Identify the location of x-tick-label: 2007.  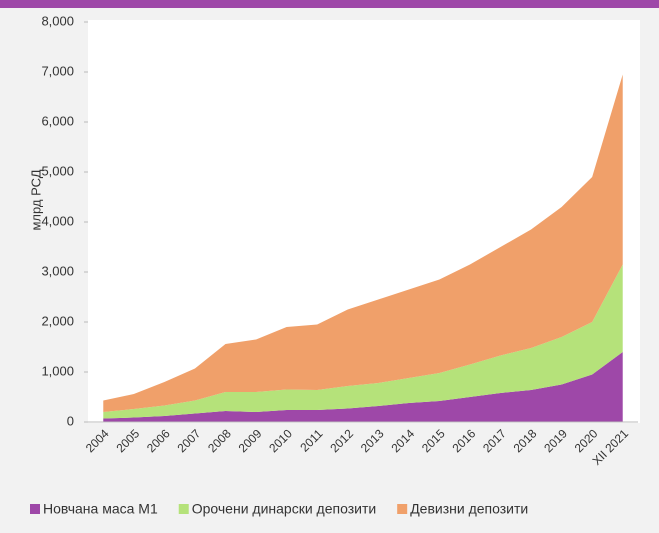
(189, 440).